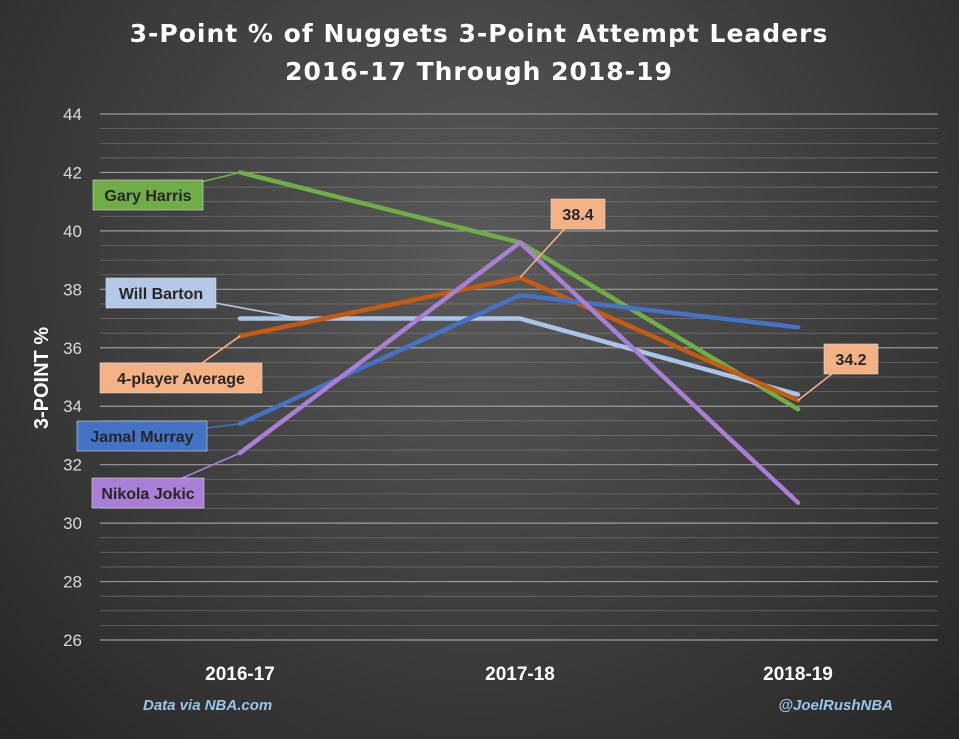  I want to click on y-tick-label: 36, so click(72, 348).